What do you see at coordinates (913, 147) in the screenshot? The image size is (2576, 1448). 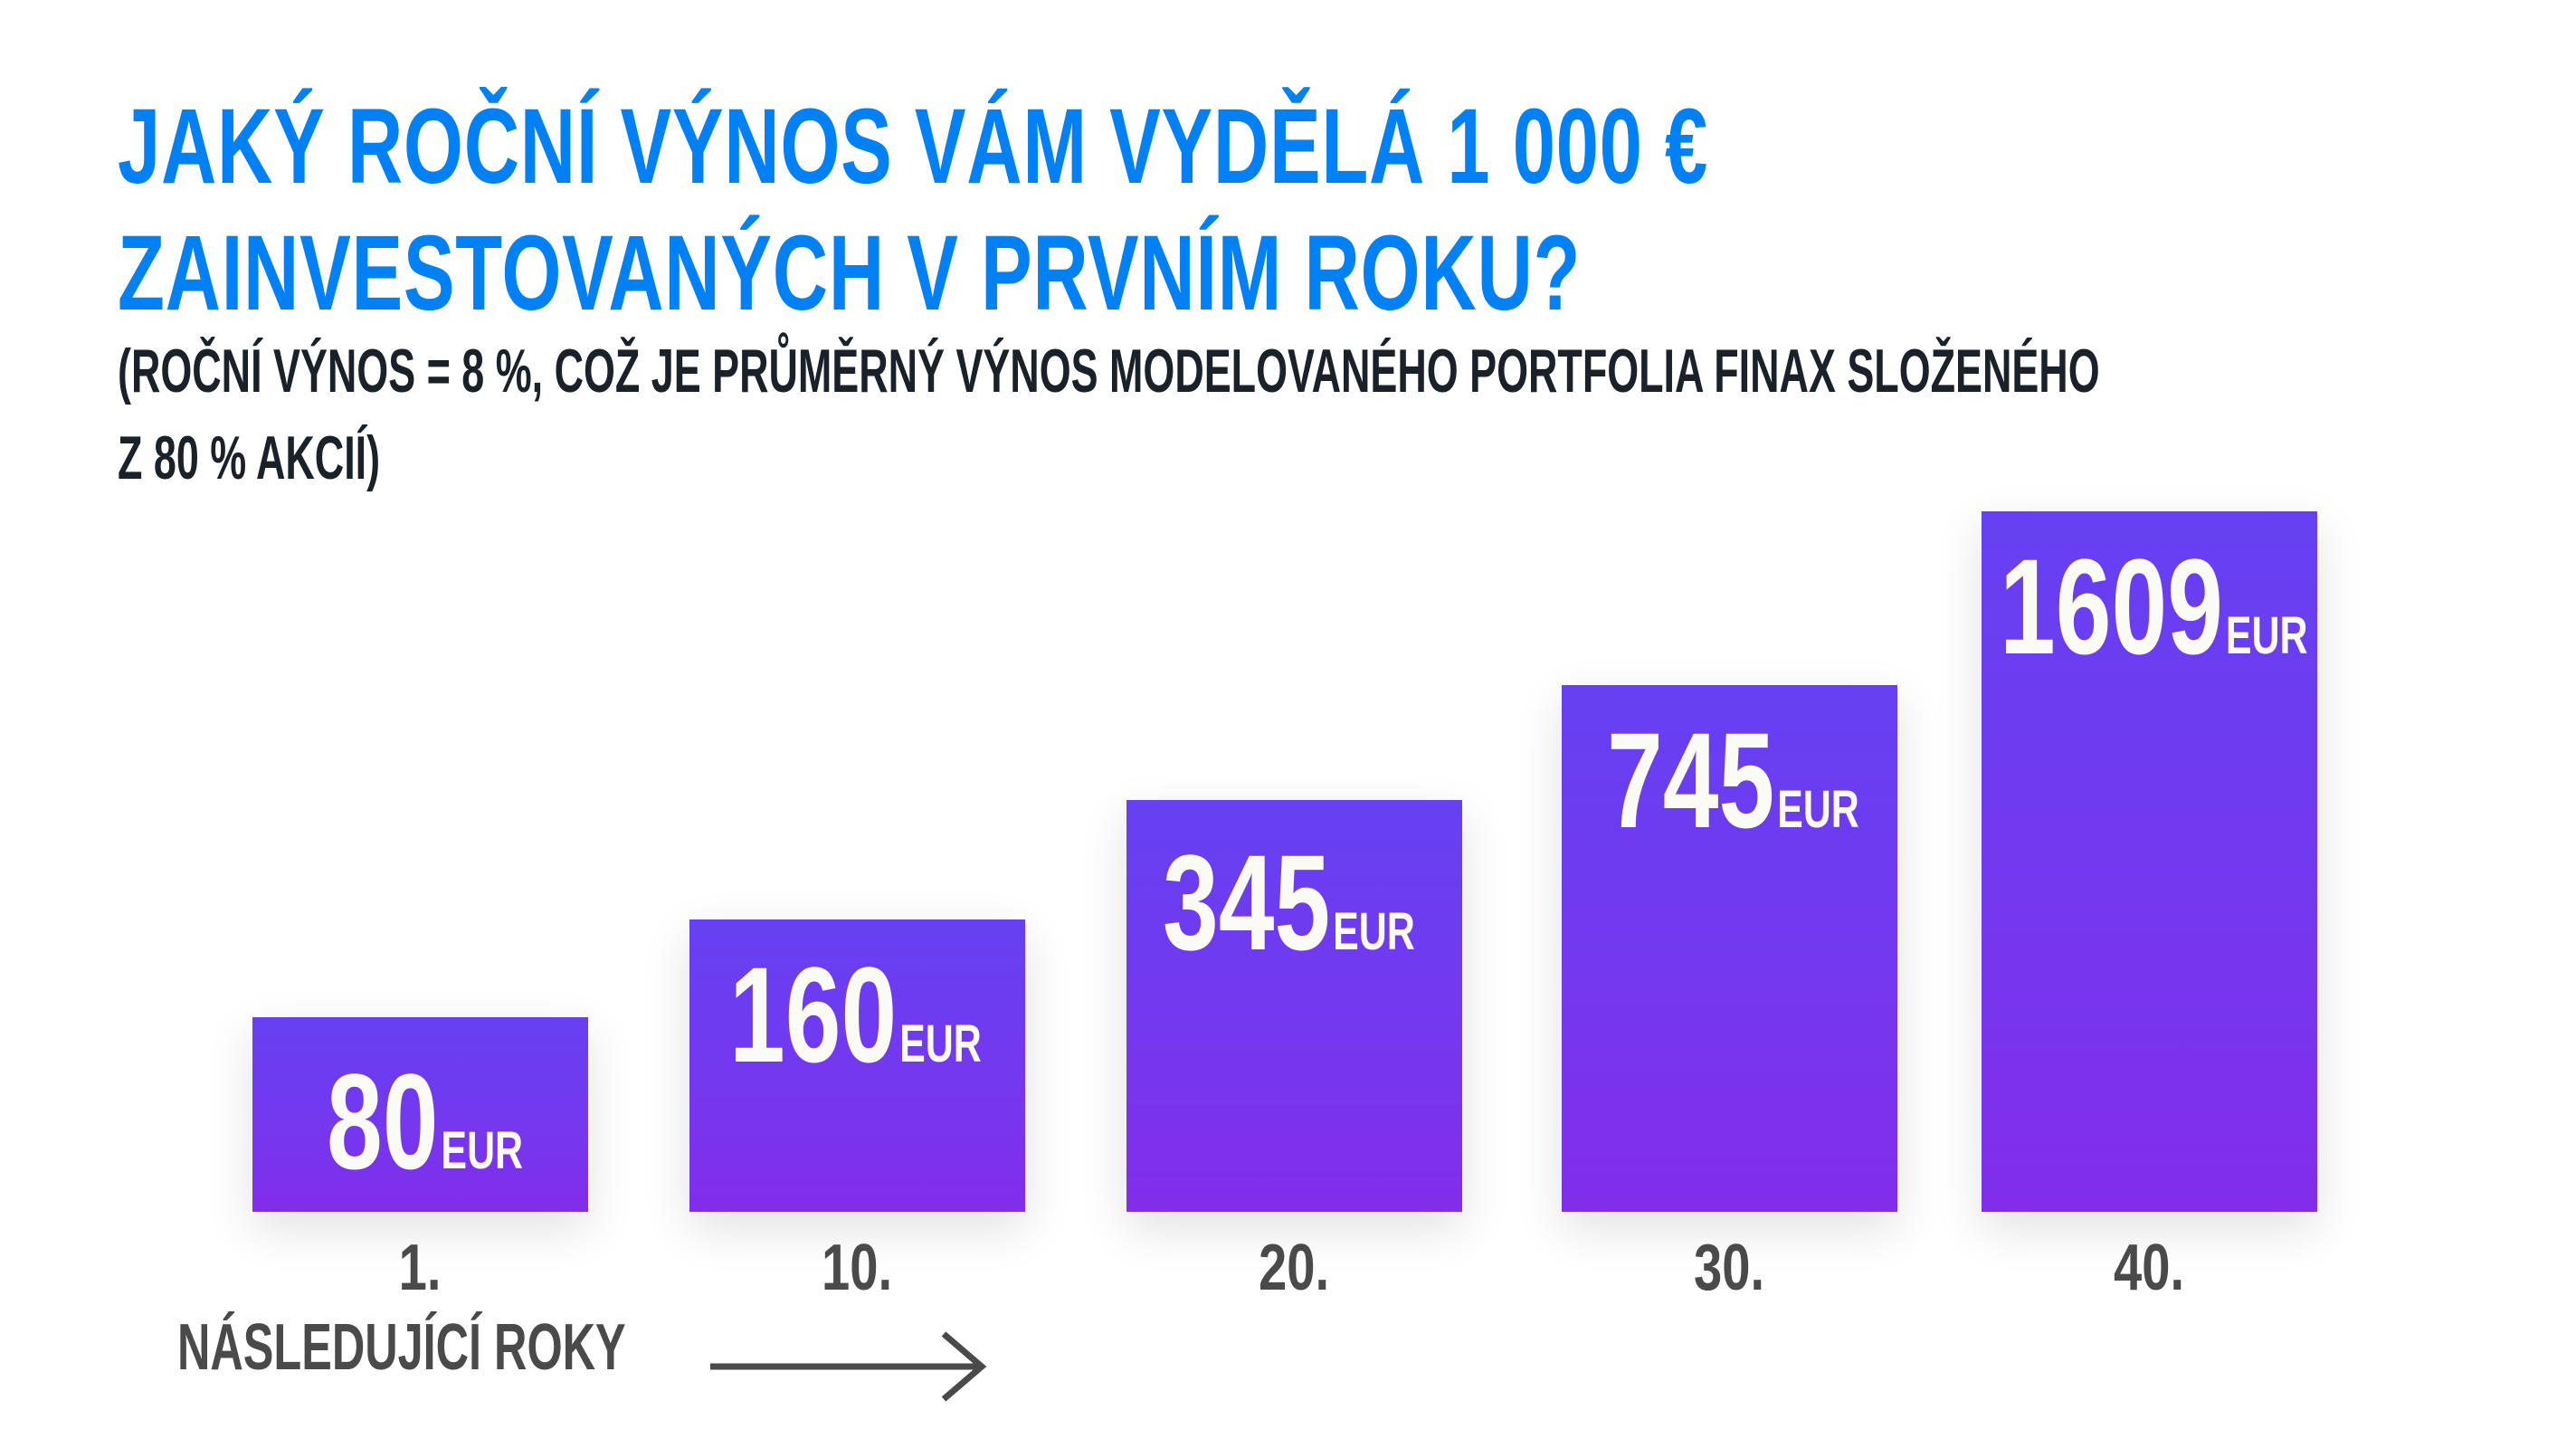 I see `chart-title-line-1: JAKÝ ROČNÍ VÝNOS VÁM VYDĚLÁ 1 000 €` at bounding box center [913, 147].